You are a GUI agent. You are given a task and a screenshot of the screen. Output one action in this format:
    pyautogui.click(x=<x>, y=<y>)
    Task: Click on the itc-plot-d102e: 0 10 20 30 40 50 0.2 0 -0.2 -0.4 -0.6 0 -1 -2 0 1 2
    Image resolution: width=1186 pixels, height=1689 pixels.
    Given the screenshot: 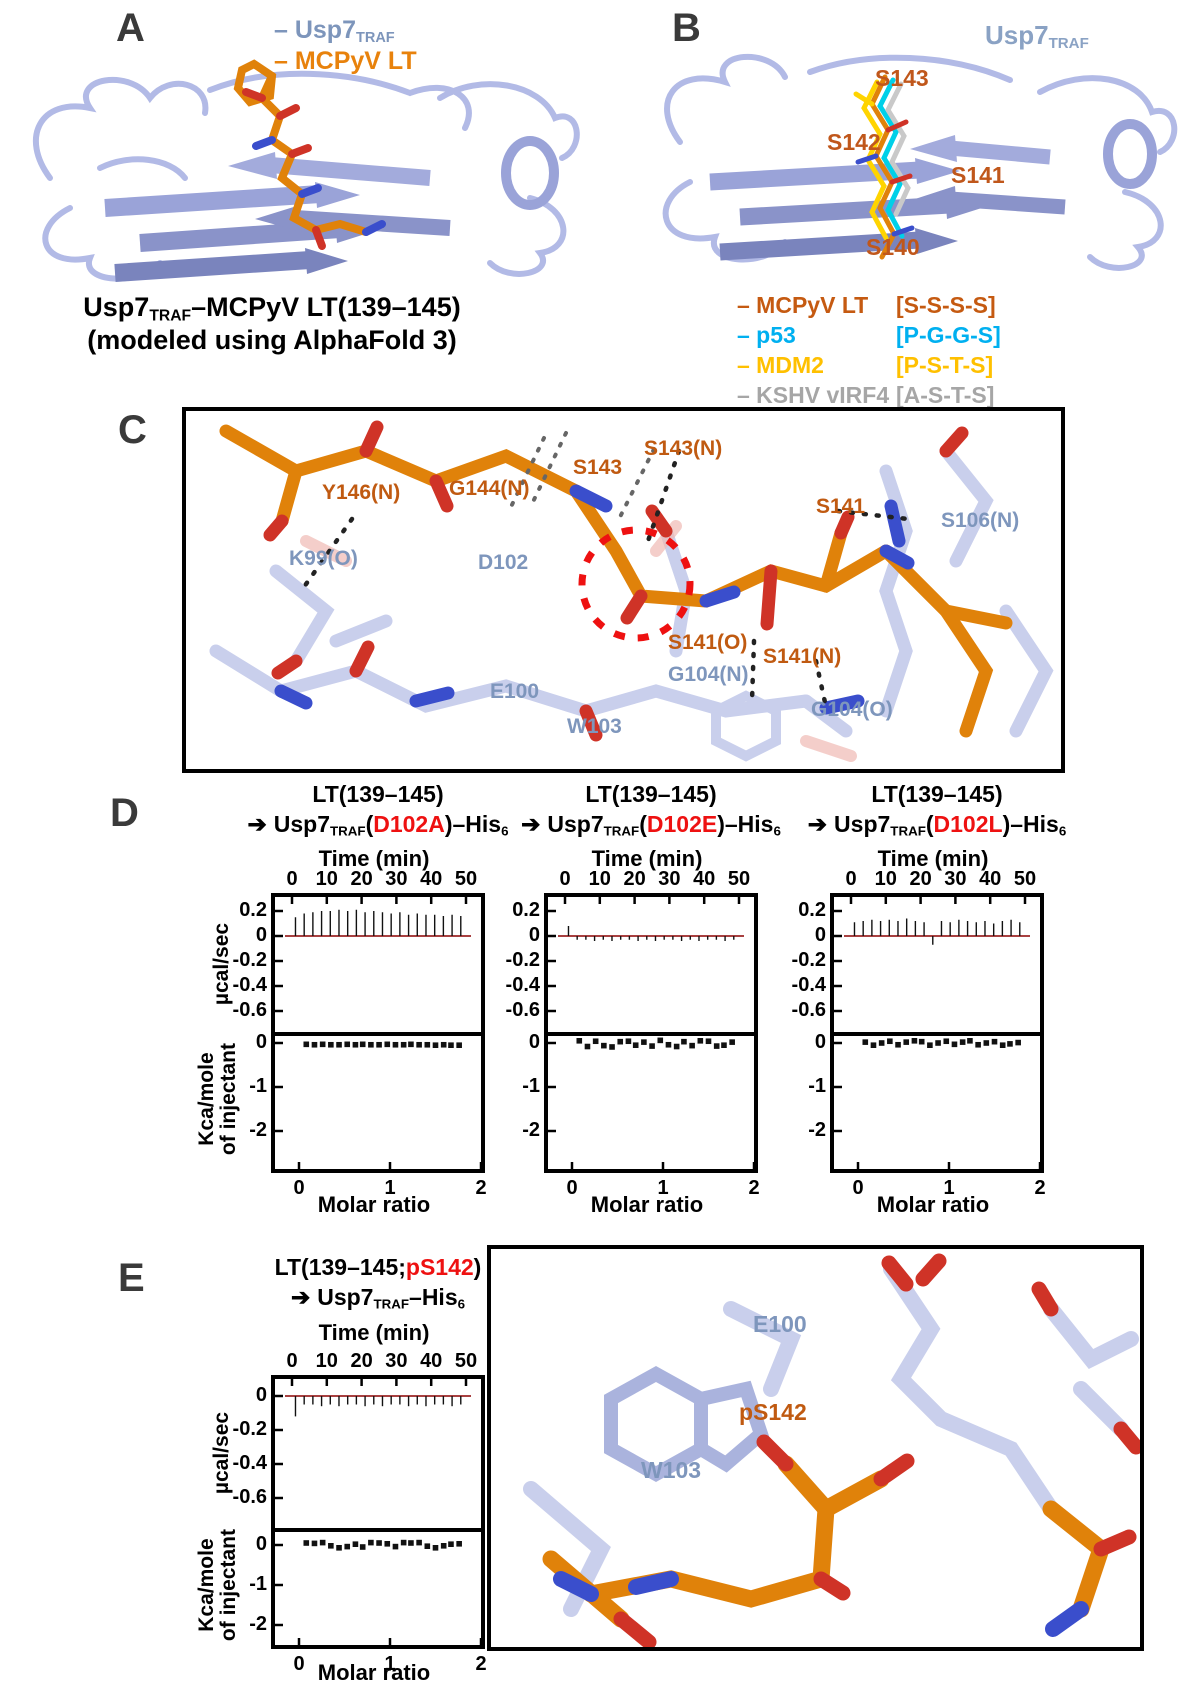 What is the action you would take?
    pyautogui.click(x=633, y=1033)
    